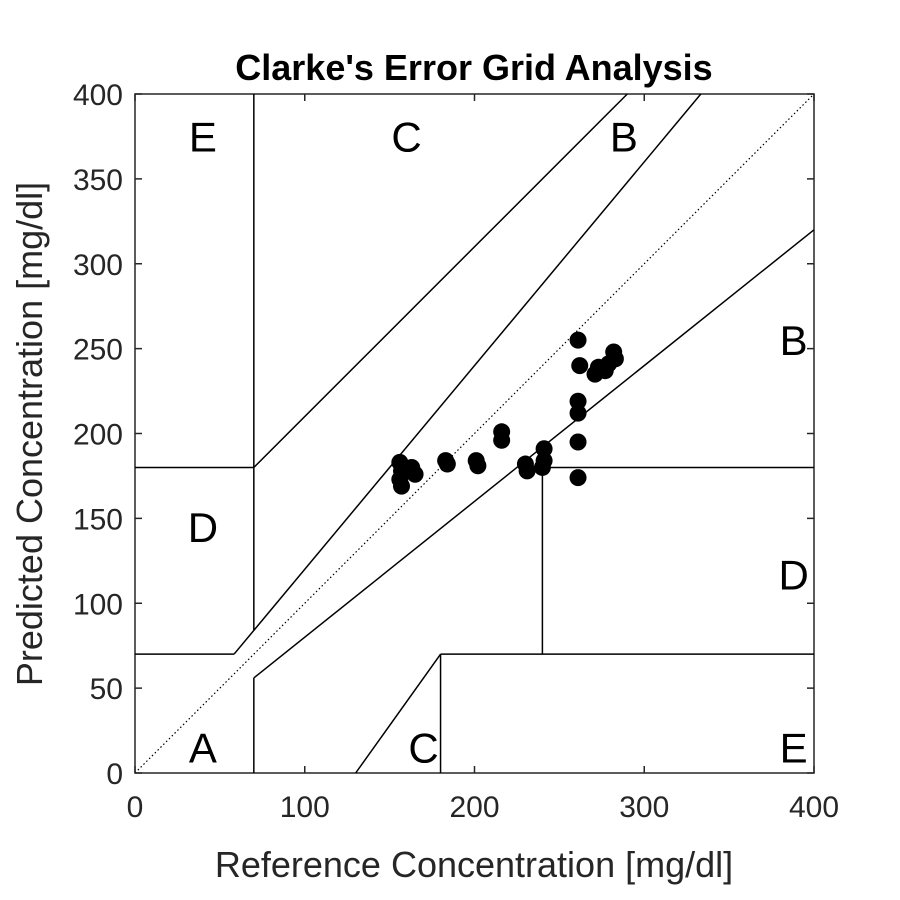  What do you see at coordinates (98, 519) in the screenshot?
I see `y-tick-label: 150` at bounding box center [98, 519].